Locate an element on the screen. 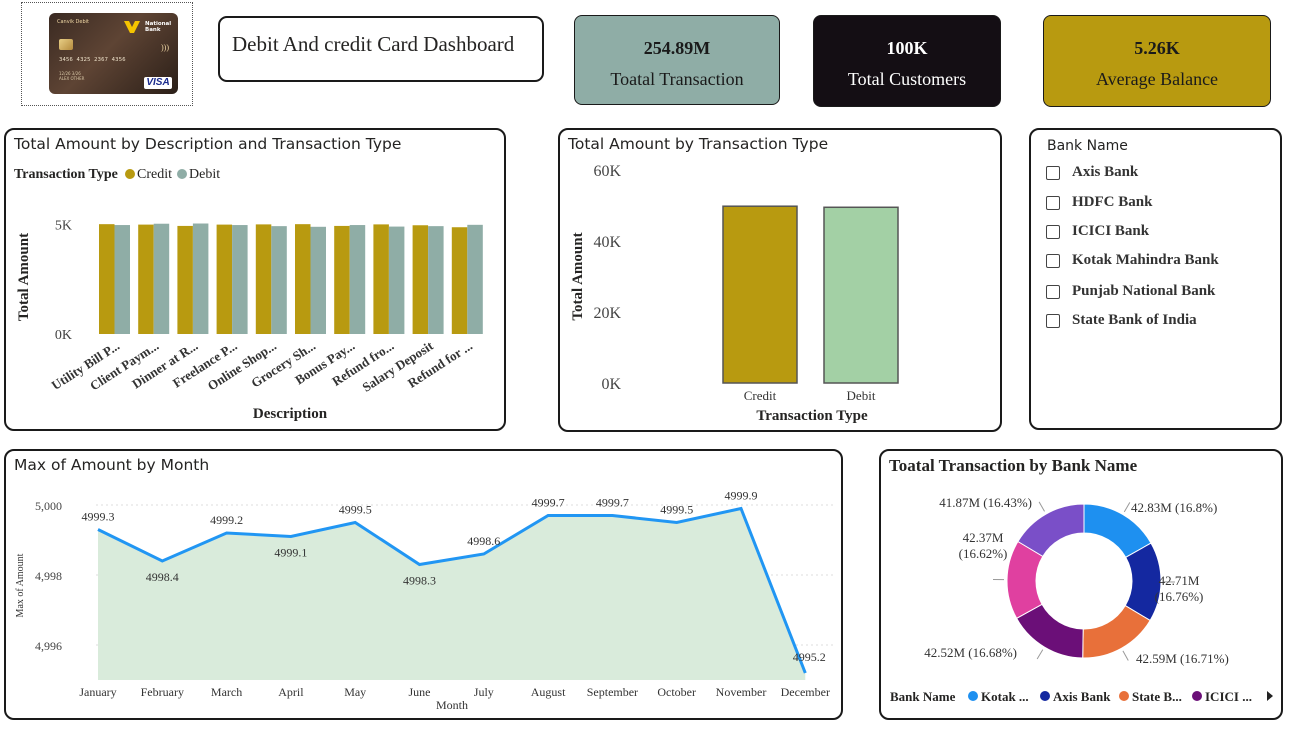 The width and height of the screenshot is (1300, 733). card-brand-label: Canvik Debit is located at coordinates (73, 22).